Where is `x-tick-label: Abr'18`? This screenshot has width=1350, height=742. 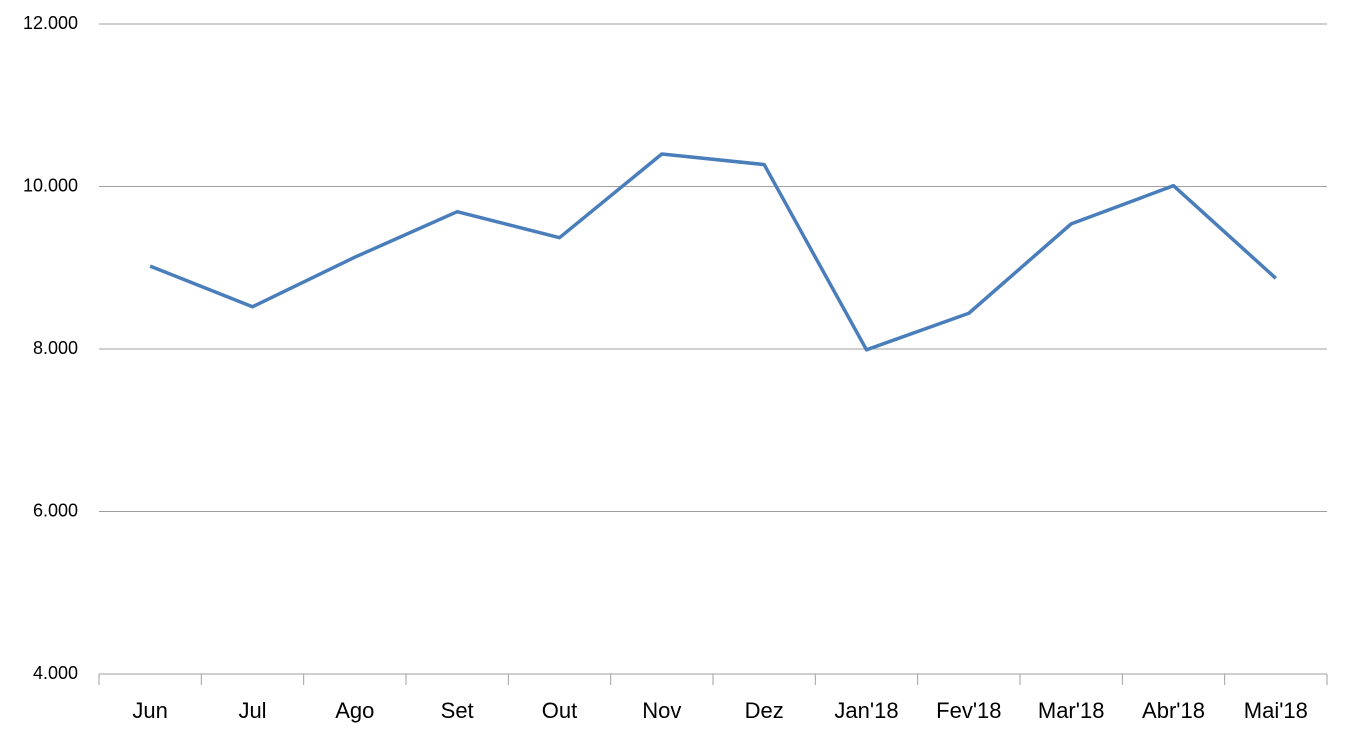
x-tick-label: Abr'18 is located at coordinates (1173, 710).